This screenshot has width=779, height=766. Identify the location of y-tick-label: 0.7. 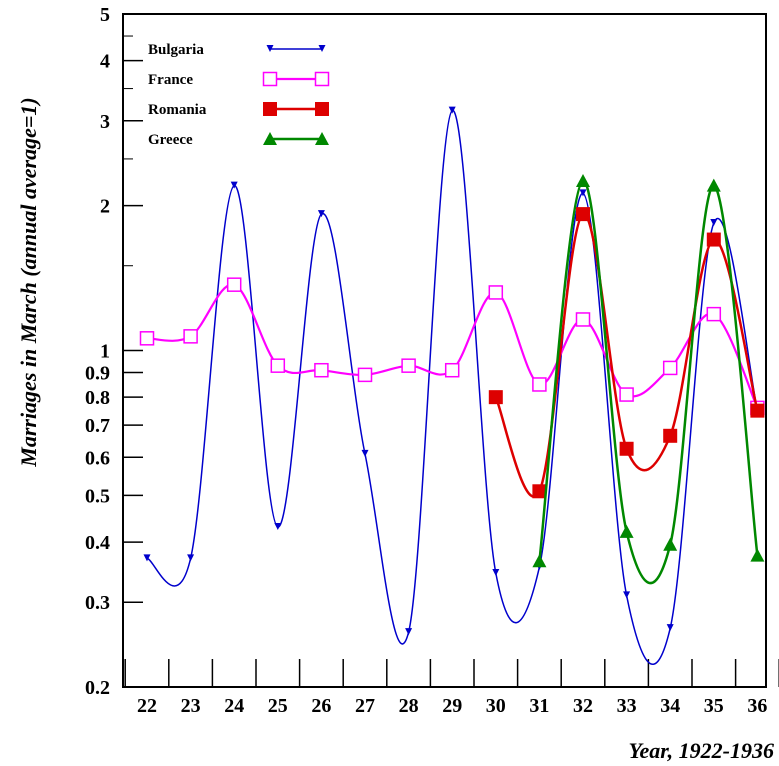
(97, 426).